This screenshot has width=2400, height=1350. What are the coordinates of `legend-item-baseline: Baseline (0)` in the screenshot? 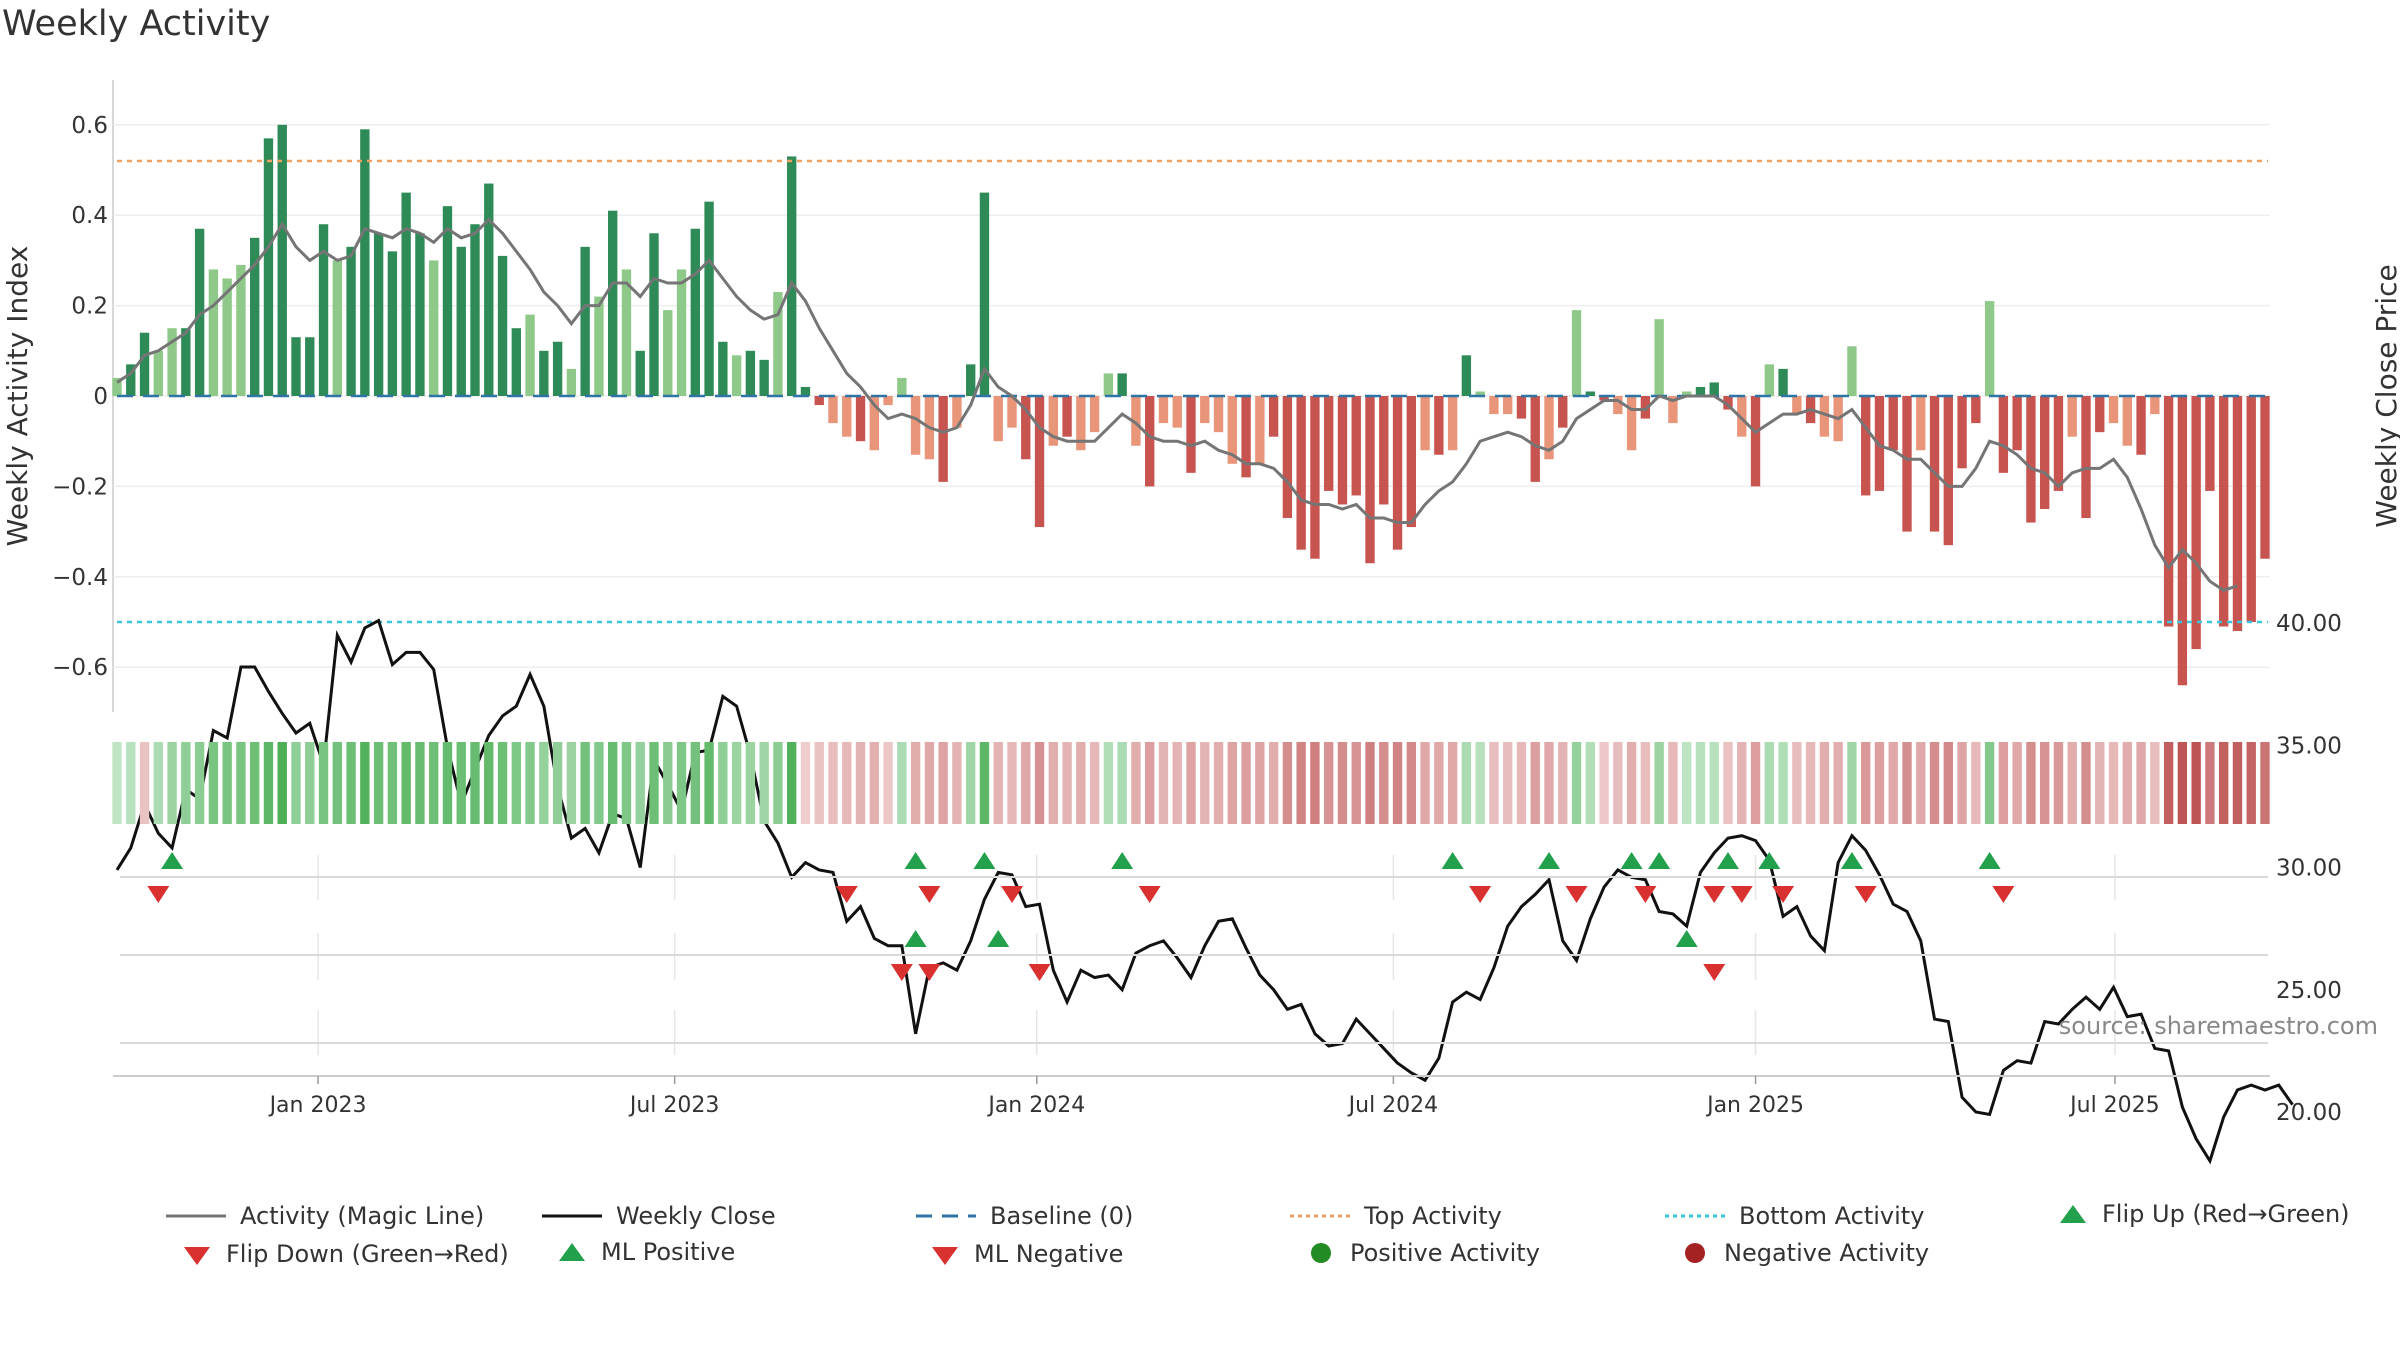 It's located at (1024, 1216).